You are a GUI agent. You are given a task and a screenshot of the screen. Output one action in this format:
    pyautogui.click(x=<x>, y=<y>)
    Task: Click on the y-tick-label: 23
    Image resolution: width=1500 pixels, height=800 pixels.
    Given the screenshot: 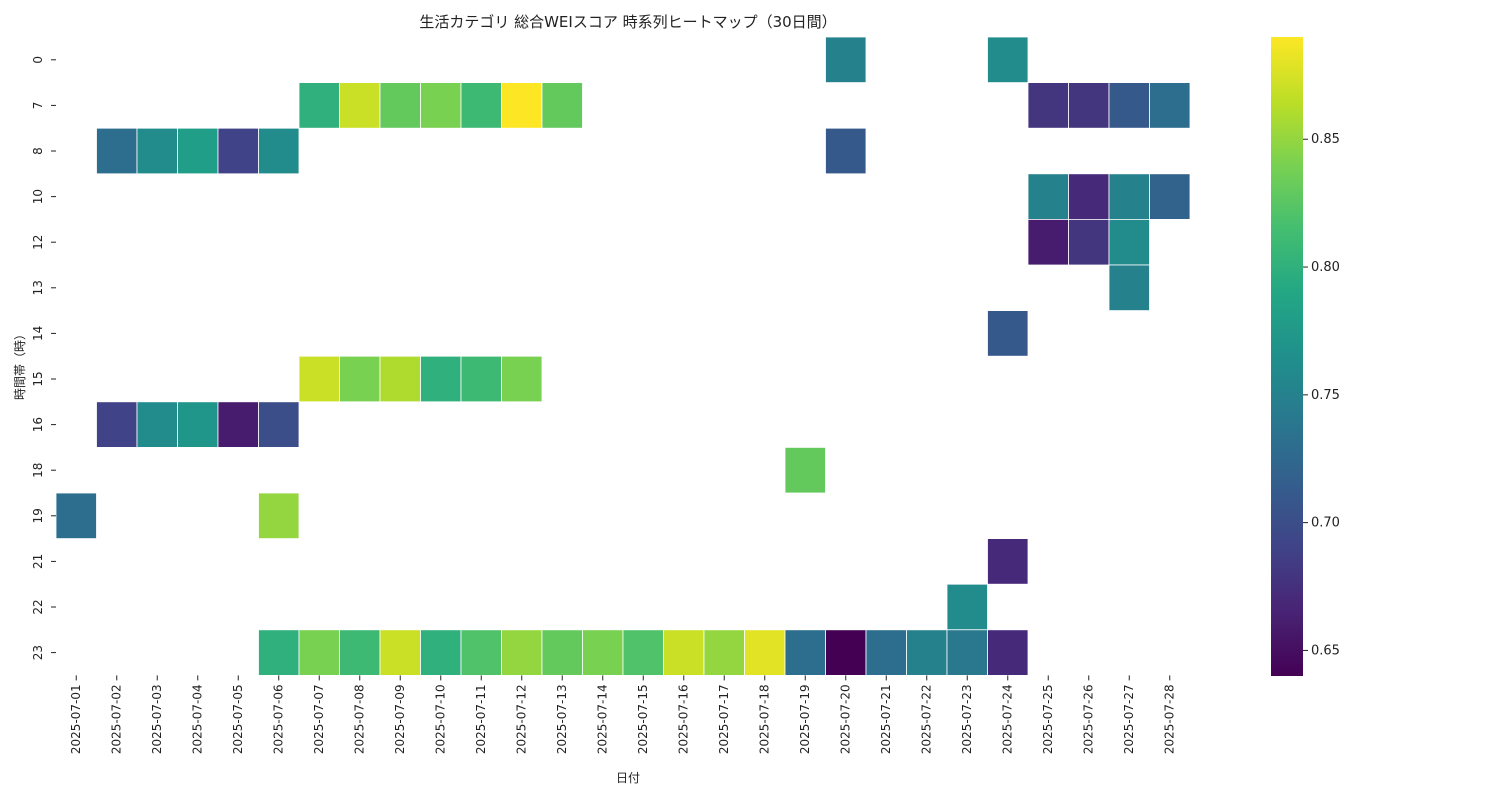 What is the action you would take?
    pyautogui.click(x=38, y=652)
    